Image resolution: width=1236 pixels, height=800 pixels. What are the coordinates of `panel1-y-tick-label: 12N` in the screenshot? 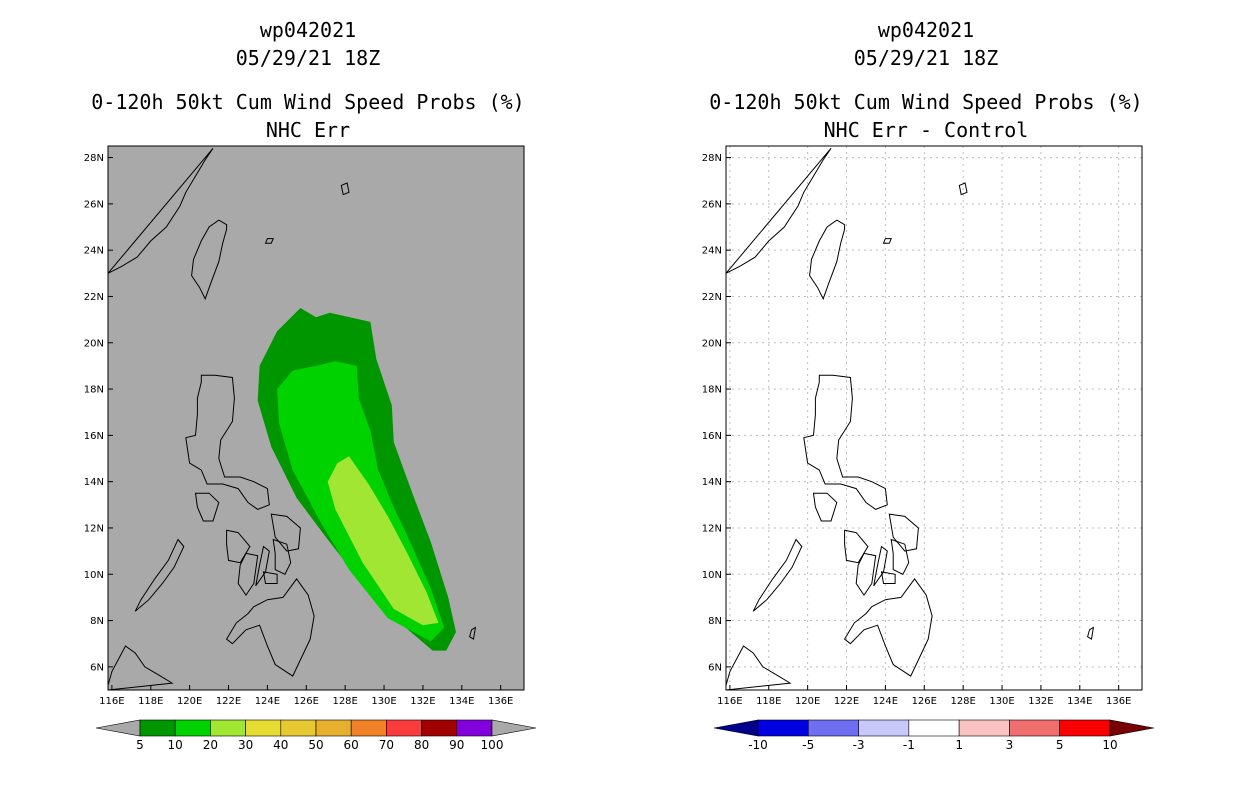 It's located at (712, 528).